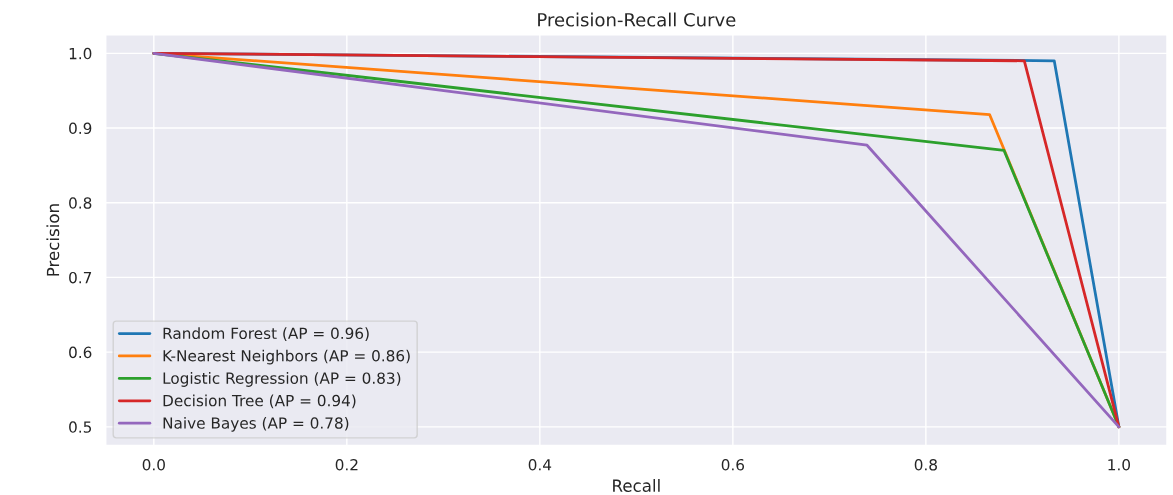 The height and width of the screenshot is (495, 1173). Describe the element at coordinates (636, 485) in the screenshot. I see `x-axis-title: Recall` at that location.